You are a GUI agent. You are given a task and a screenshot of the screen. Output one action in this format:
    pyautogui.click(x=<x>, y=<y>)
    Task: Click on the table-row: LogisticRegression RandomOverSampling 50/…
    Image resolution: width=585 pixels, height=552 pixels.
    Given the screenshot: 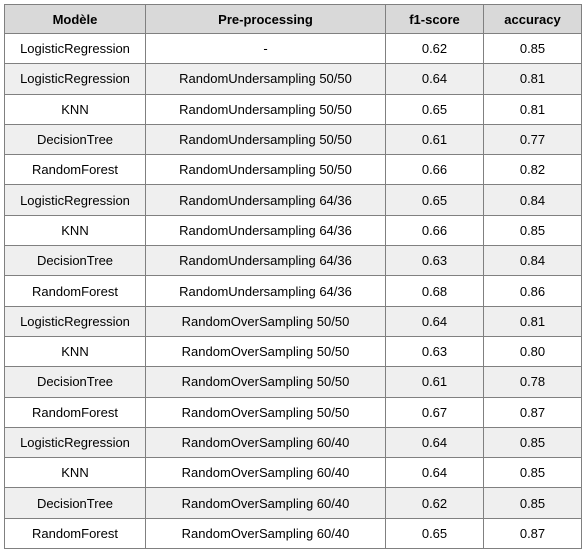 What is the action you would take?
    pyautogui.click(x=293, y=321)
    